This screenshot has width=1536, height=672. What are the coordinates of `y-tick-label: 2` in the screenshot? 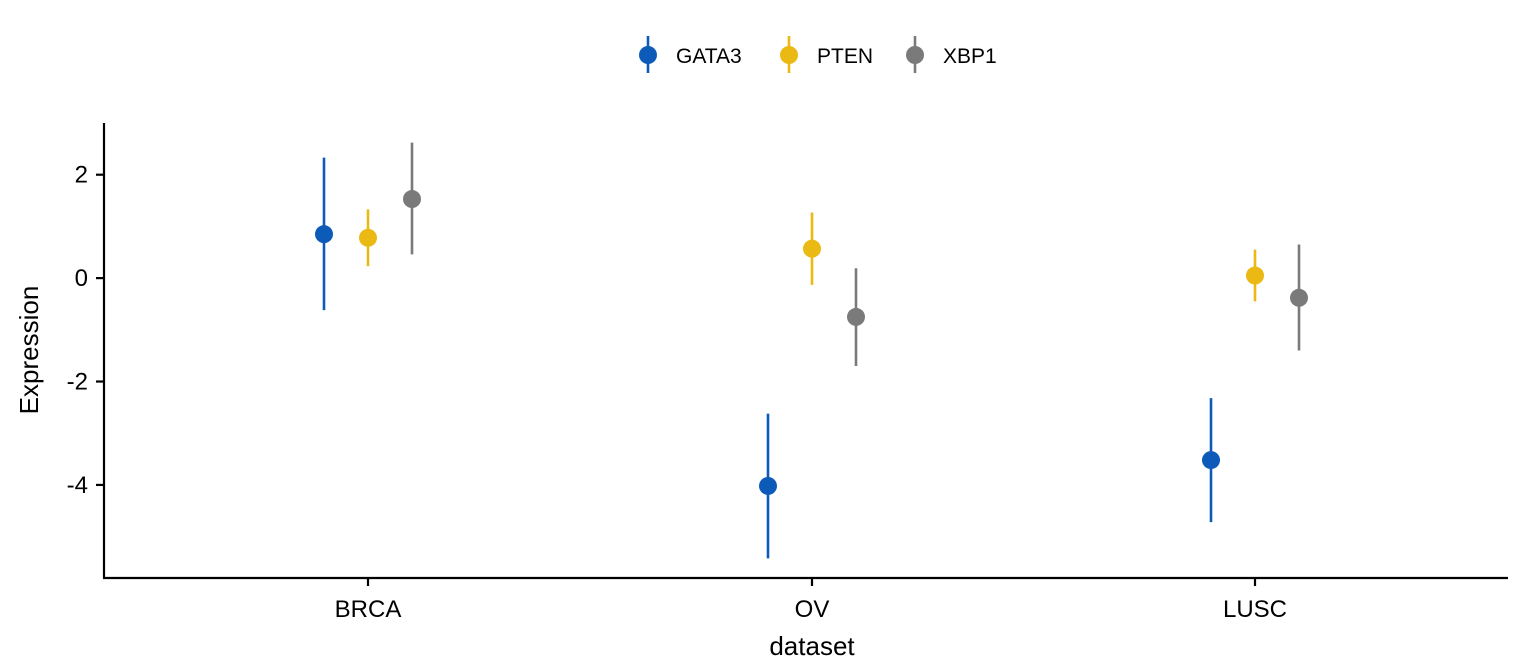 It's located at (81, 175).